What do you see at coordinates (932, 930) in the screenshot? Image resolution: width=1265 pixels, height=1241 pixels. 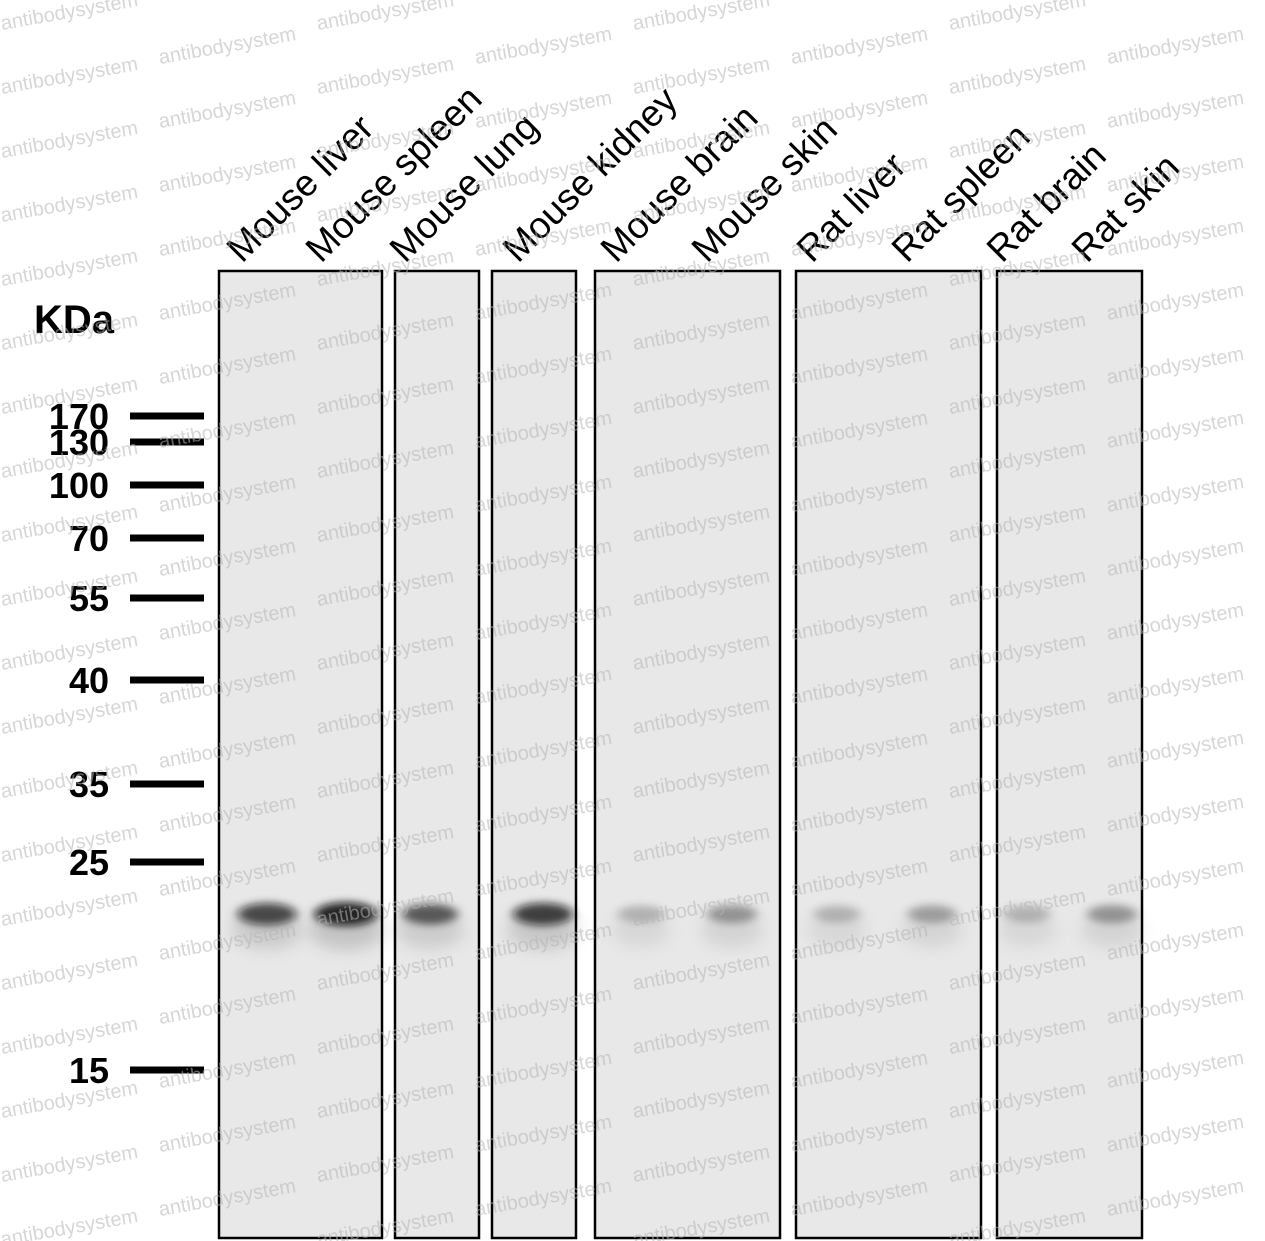 I see `band-smear-rat-spleen` at bounding box center [932, 930].